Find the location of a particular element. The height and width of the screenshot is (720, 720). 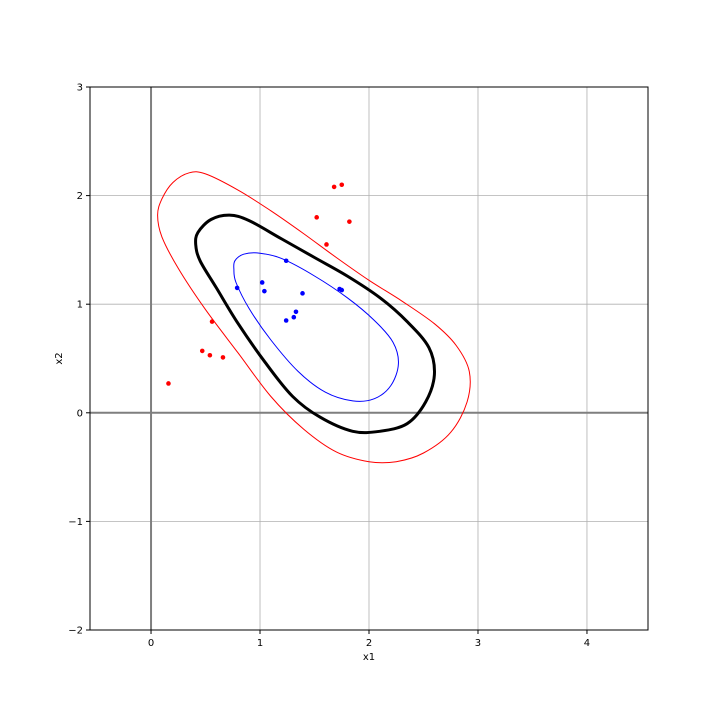

blue-contour is located at coordinates (316, 327).